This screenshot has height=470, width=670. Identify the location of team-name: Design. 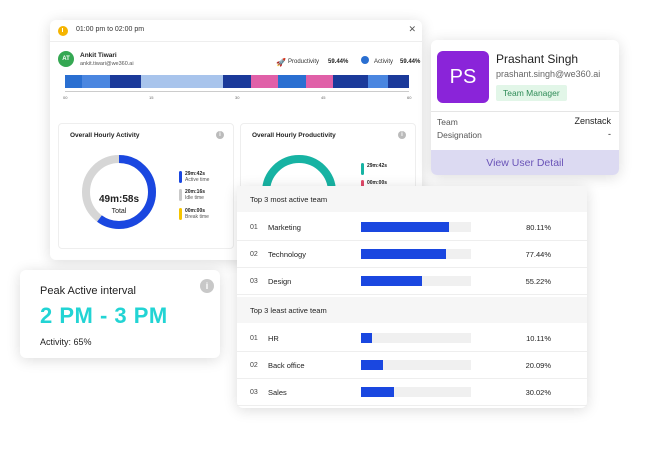
(280, 281).